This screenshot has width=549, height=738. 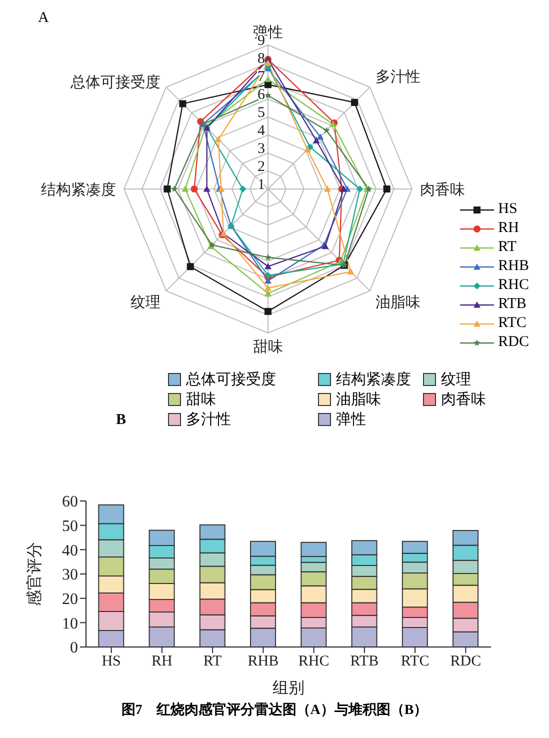 What do you see at coordinates (35, 574) in the screenshot?
I see `y-axis-title: 感官评分` at bounding box center [35, 574].